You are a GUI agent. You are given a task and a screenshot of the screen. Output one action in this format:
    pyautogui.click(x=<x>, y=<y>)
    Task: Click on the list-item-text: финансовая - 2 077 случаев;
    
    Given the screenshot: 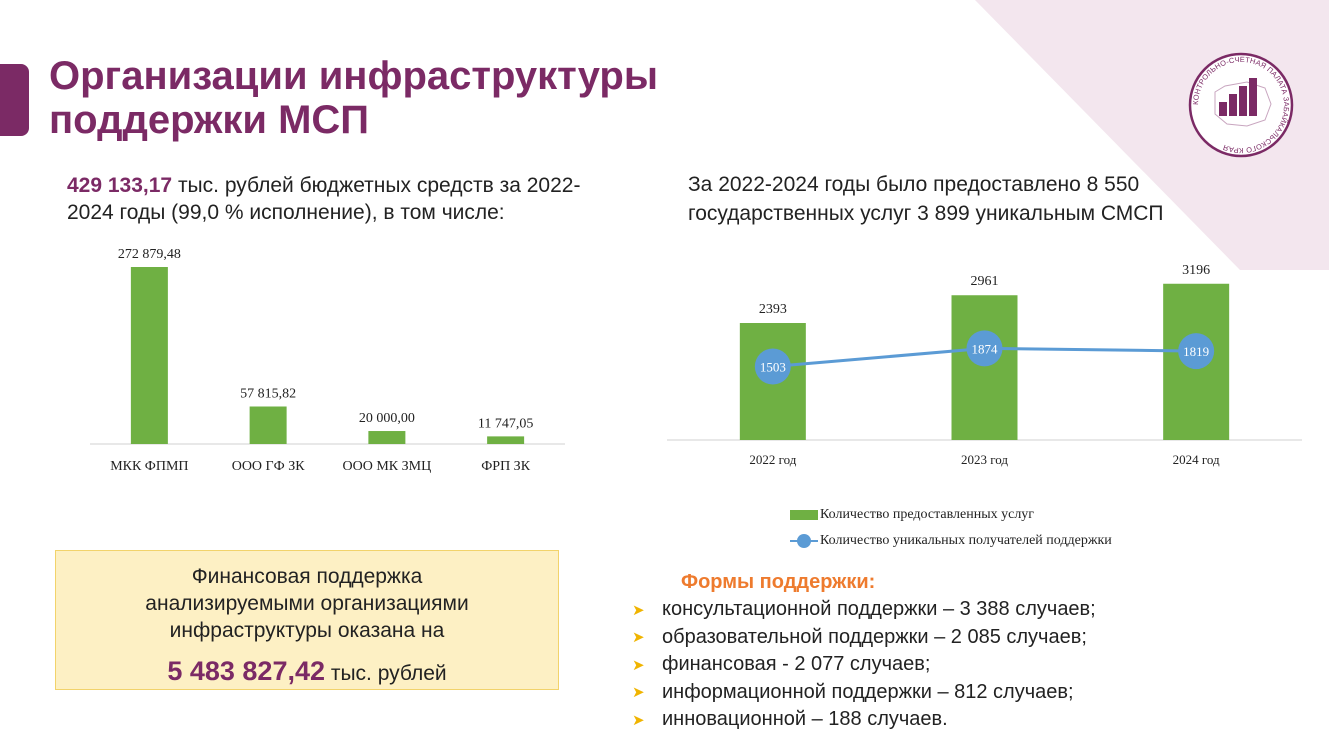 What is the action you would take?
    pyautogui.click(x=796, y=664)
    